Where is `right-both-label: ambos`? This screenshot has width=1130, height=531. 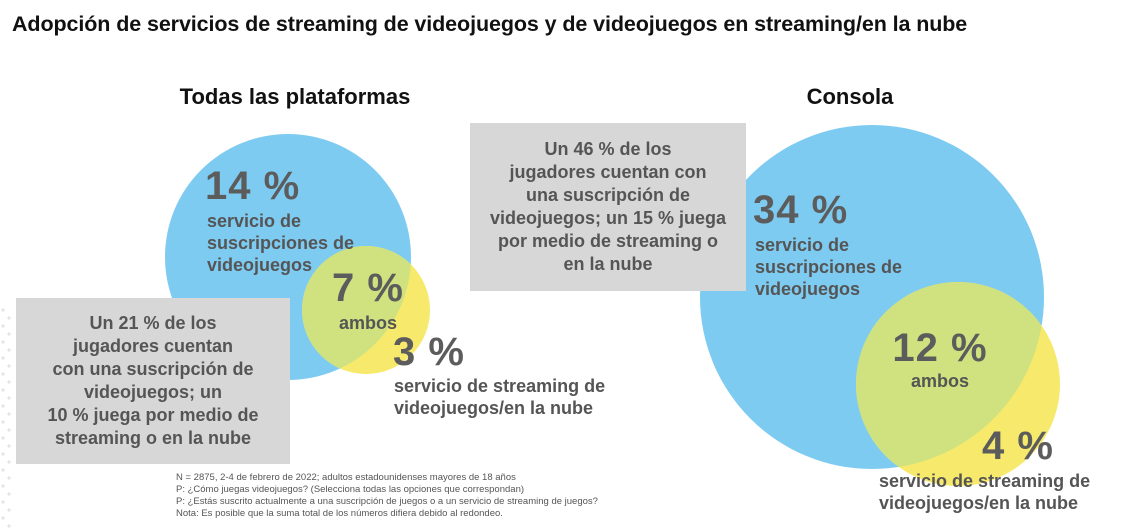
right-both-label: ambos is located at coordinates (940, 381).